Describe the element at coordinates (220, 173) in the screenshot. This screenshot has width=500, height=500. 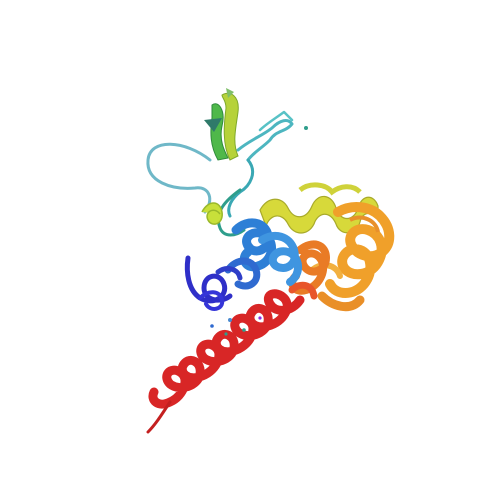
I see `loop-region-cyan` at that location.